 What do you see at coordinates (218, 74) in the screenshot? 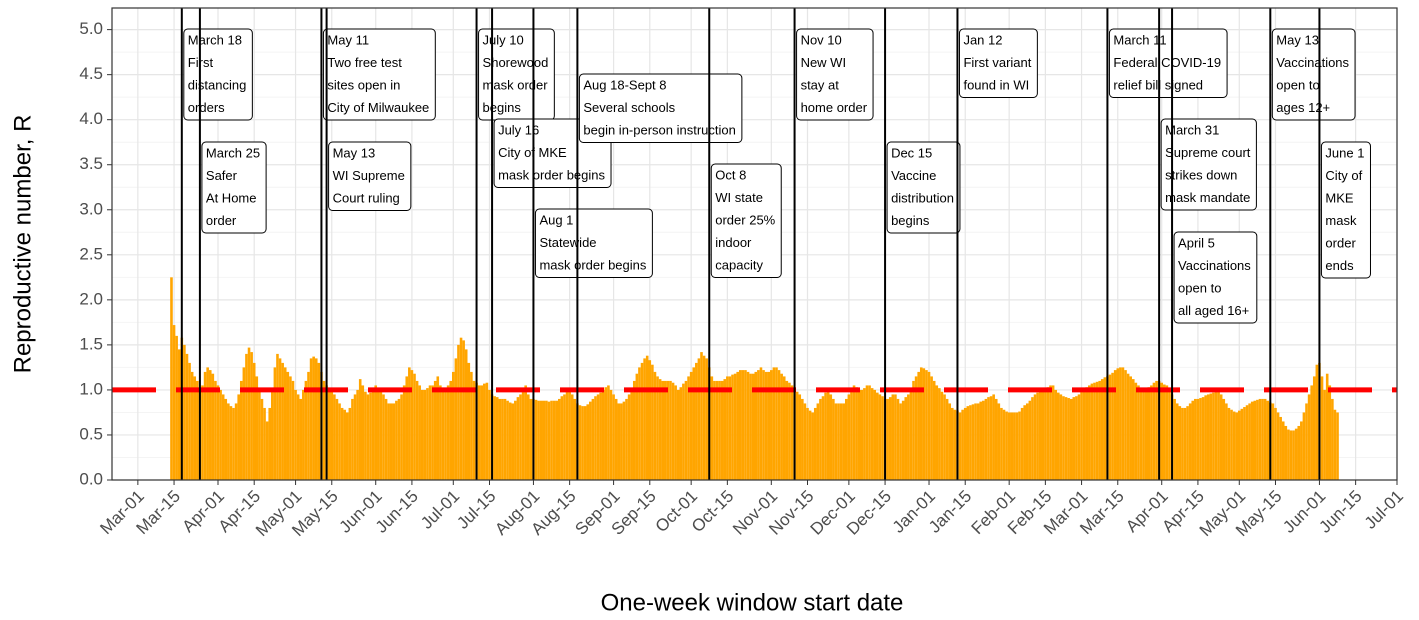
I see `annotation: March 18Firstdistancingorders` at bounding box center [218, 74].